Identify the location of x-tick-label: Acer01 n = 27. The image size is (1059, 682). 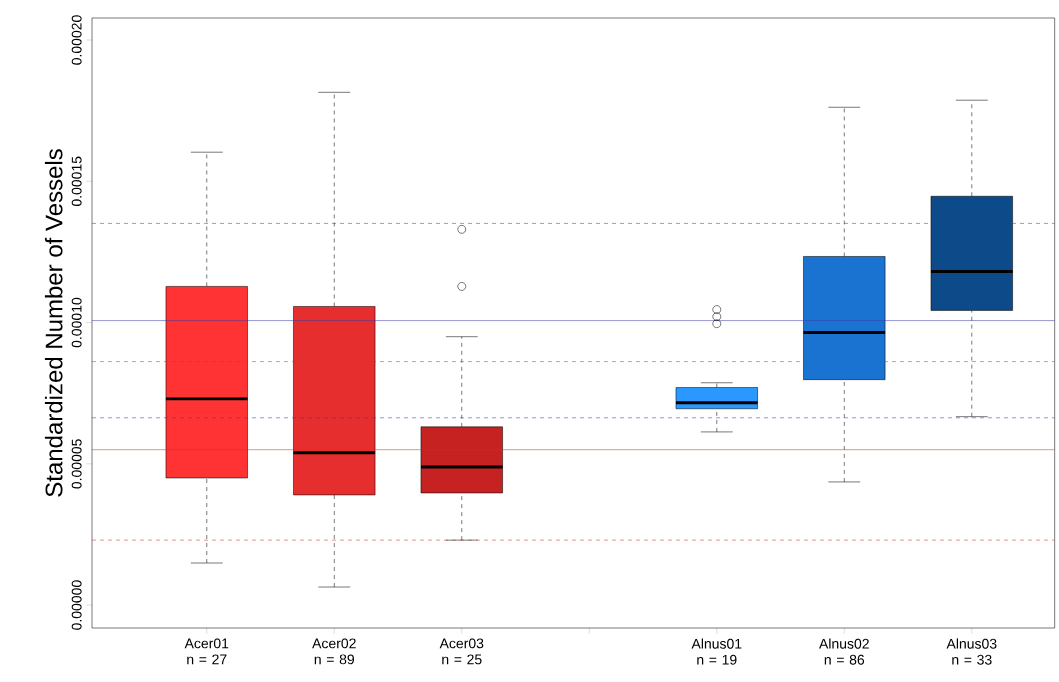
(206, 651).